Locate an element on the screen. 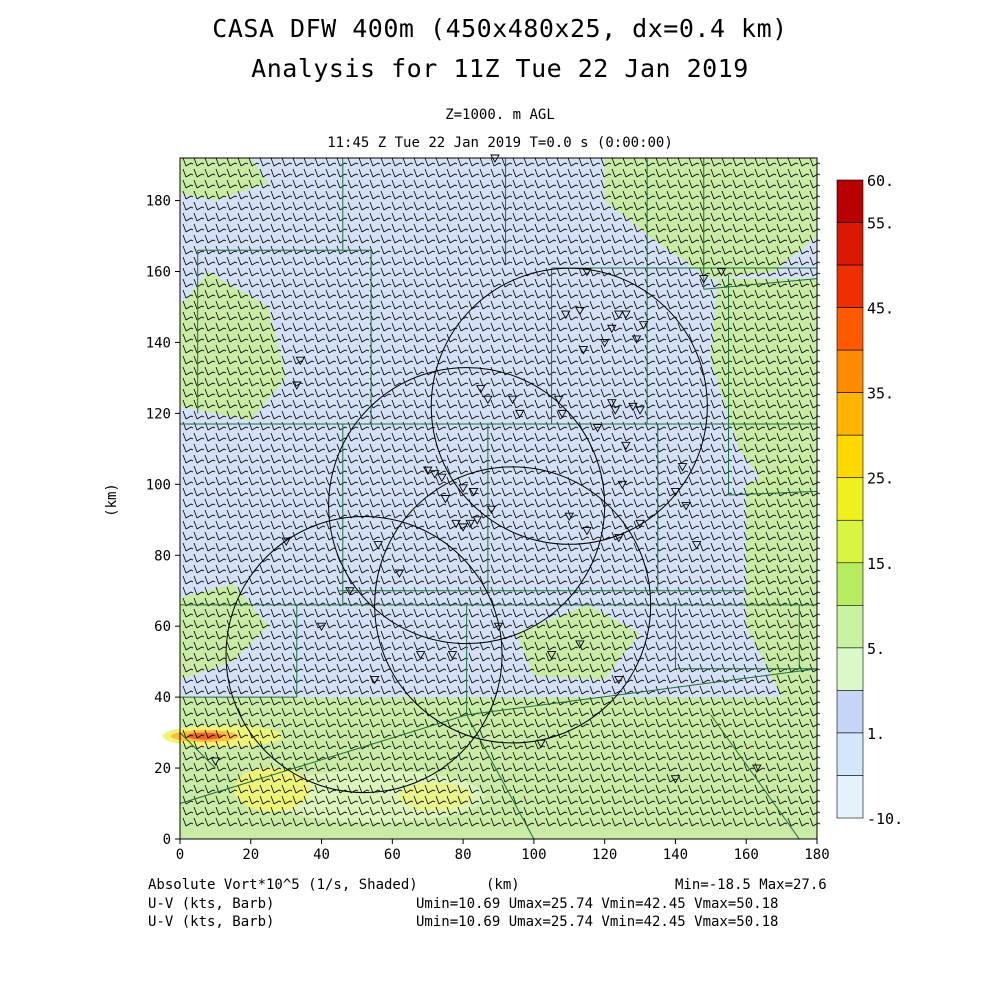 Image resolution: width=1000 pixels, height=1000 pixels. colorbar-label: -10. is located at coordinates (885, 819).